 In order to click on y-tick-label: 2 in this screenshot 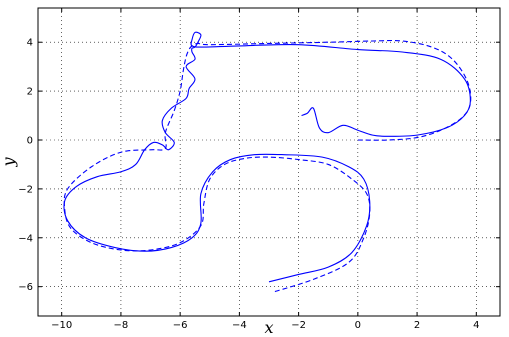, I will do `click(30, 92)`.